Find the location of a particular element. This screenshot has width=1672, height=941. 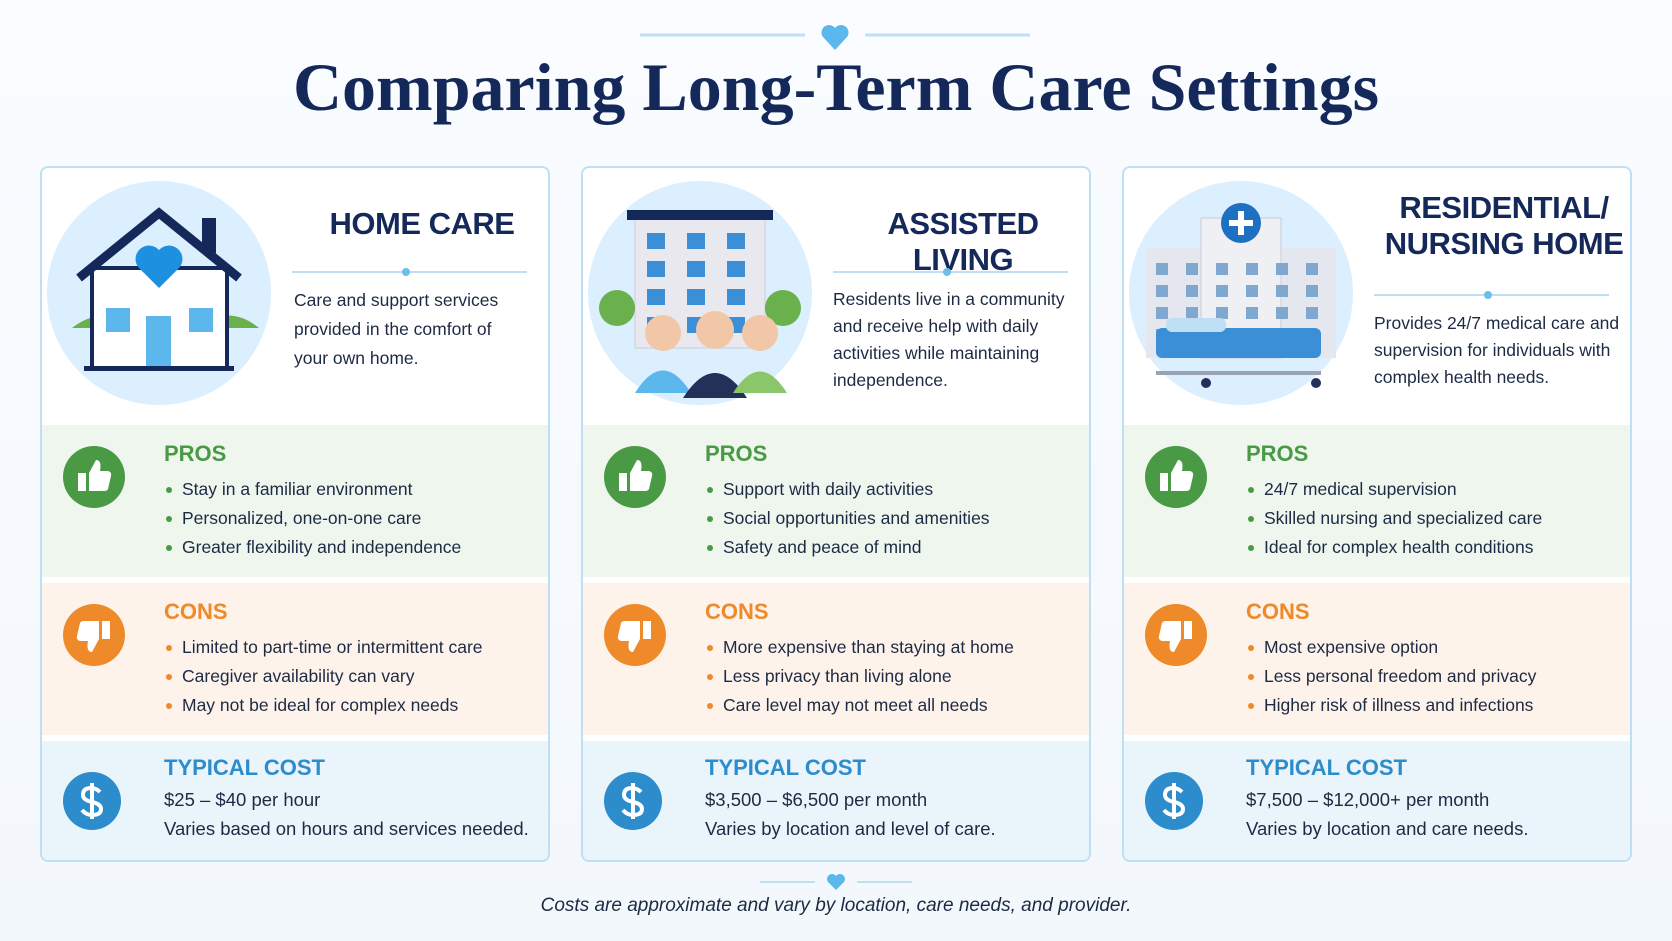

cons-item: Less personal freedom and privacy is located at coordinates (1391, 676).